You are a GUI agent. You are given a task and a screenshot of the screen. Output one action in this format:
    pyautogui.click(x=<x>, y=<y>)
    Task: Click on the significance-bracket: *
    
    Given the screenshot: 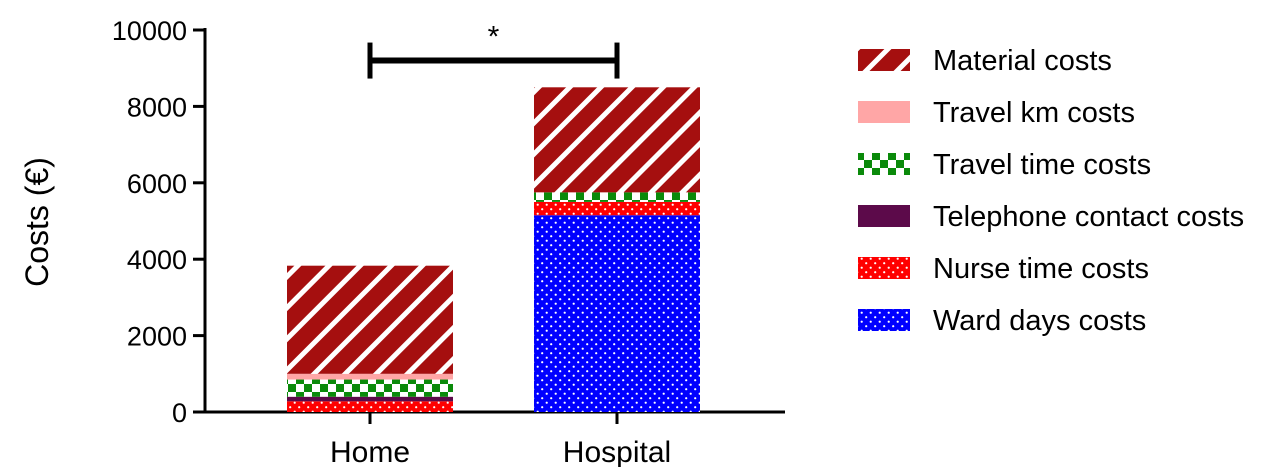 What is the action you would take?
    pyautogui.click(x=493, y=50)
    